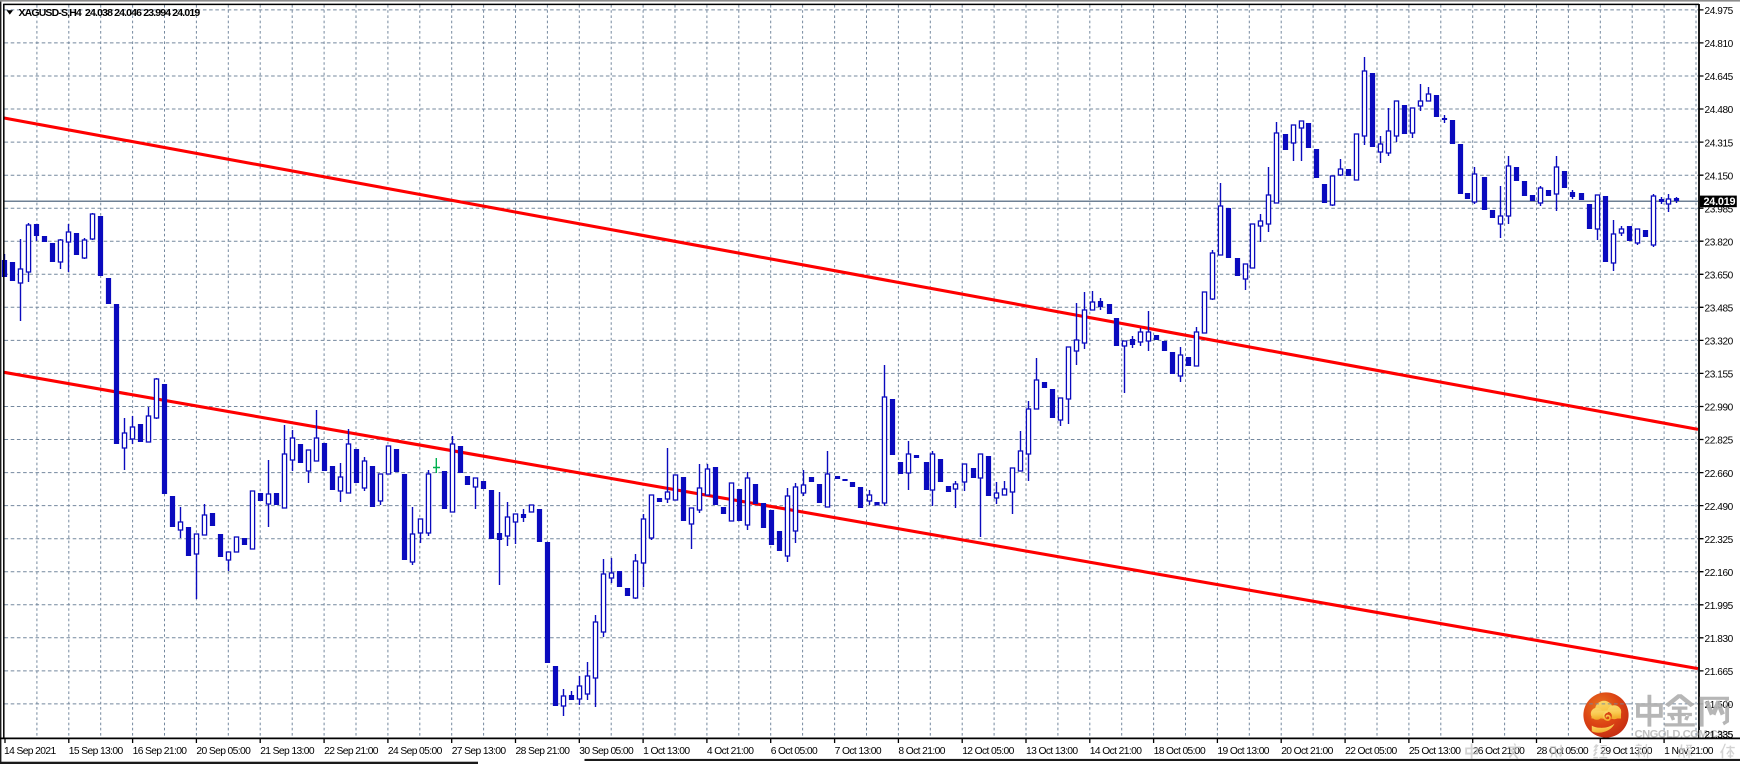 The image size is (1740, 764). Describe the element at coordinates (988, 751) in the screenshot. I see `svg-text: 12 Oct 05:00` at that location.